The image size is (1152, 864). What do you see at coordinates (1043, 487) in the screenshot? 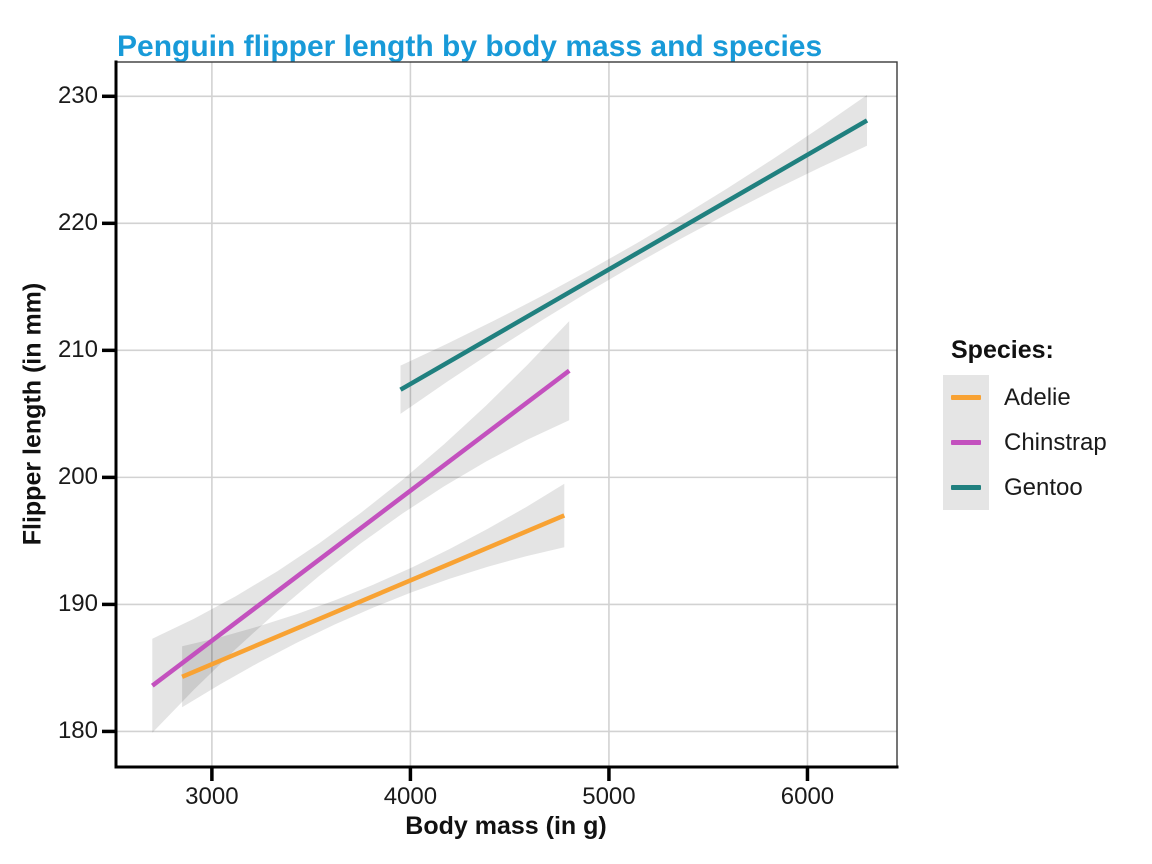
I see `legend-label: Gentoo` at bounding box center [1043, 487].